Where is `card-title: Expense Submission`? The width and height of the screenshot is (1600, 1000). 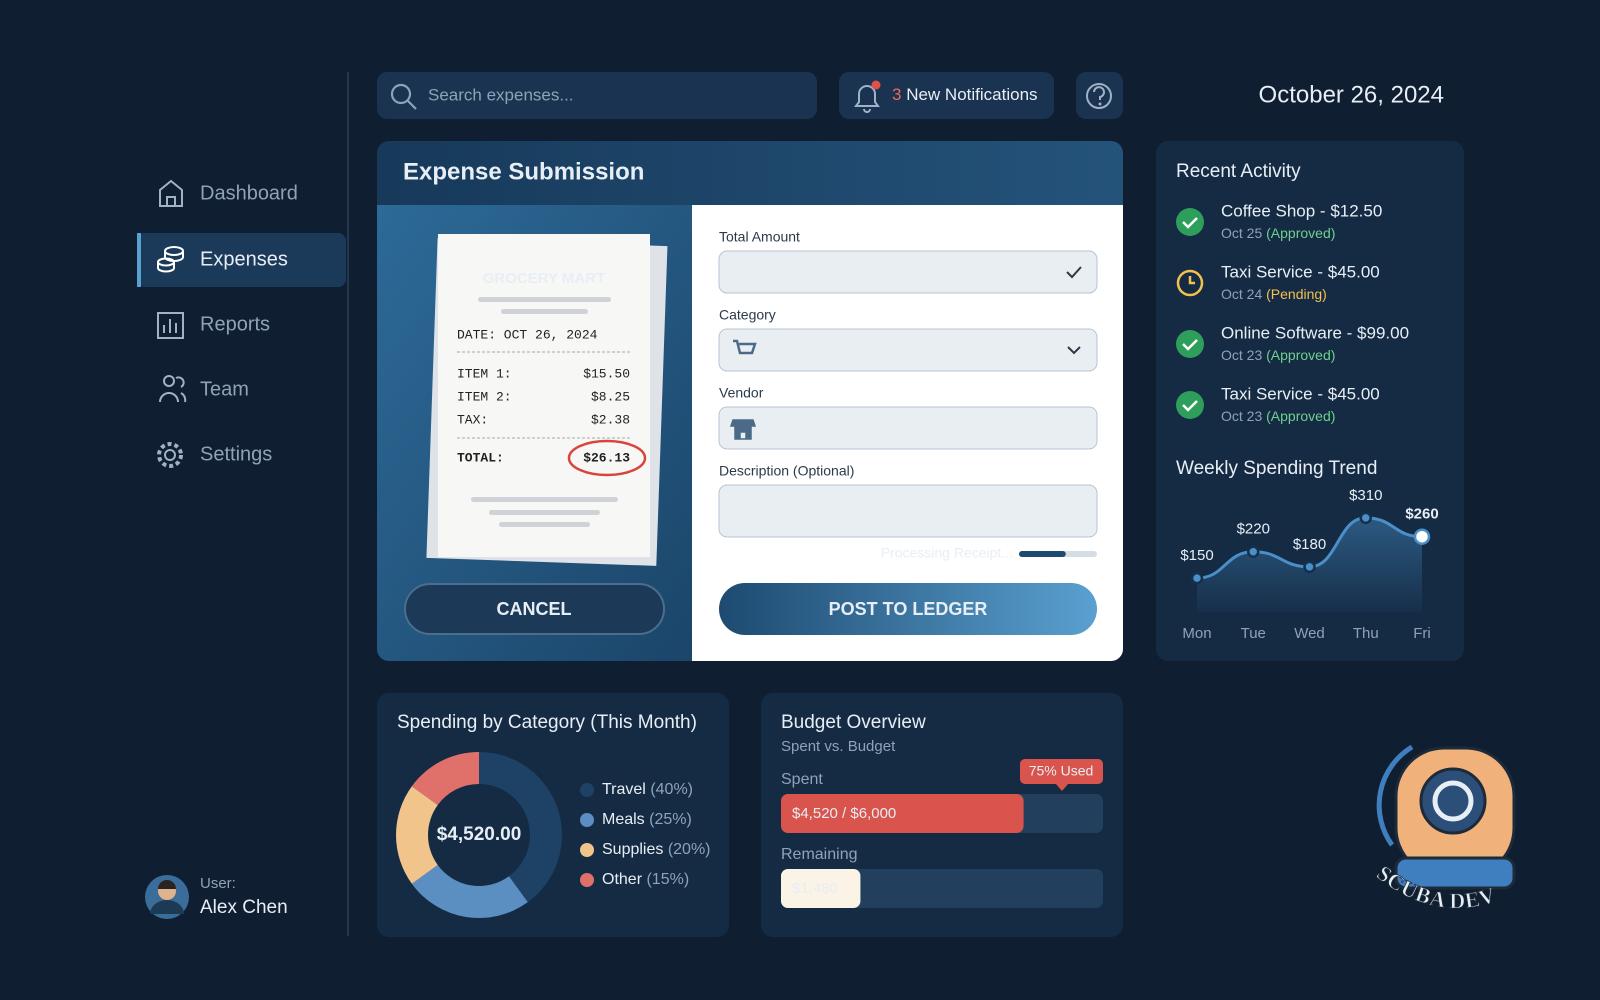
card-title: Expense Submission is located at coordinates (523, 171).